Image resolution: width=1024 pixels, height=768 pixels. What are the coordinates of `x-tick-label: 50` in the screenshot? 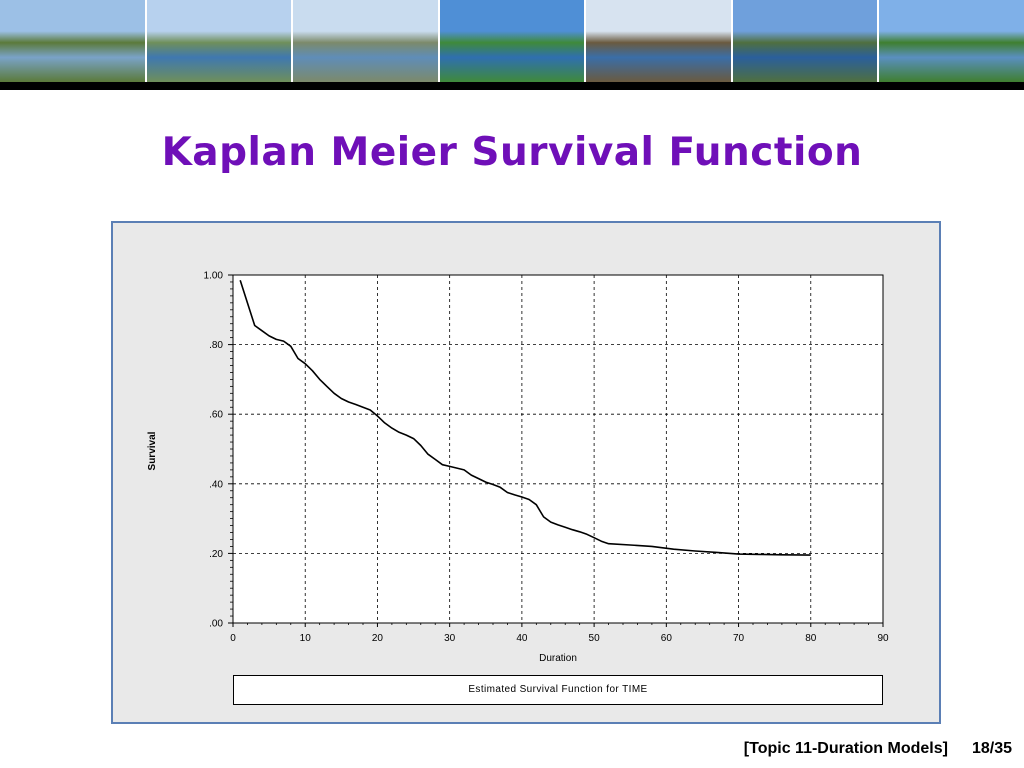 It's located at (595, 638).